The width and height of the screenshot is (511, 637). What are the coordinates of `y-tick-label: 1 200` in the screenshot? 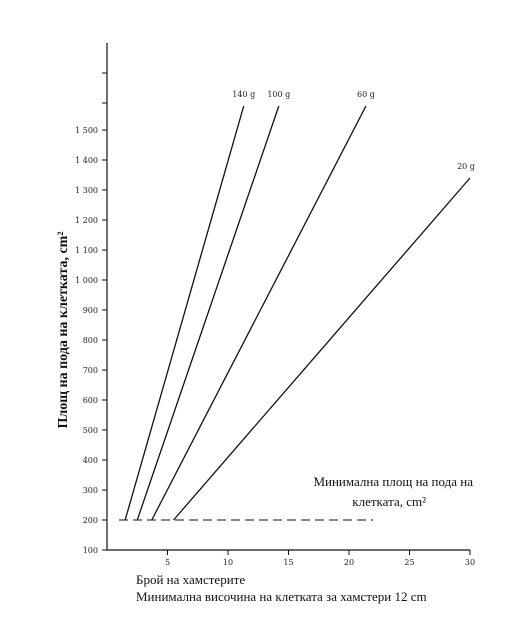 It's located at (86, 220).